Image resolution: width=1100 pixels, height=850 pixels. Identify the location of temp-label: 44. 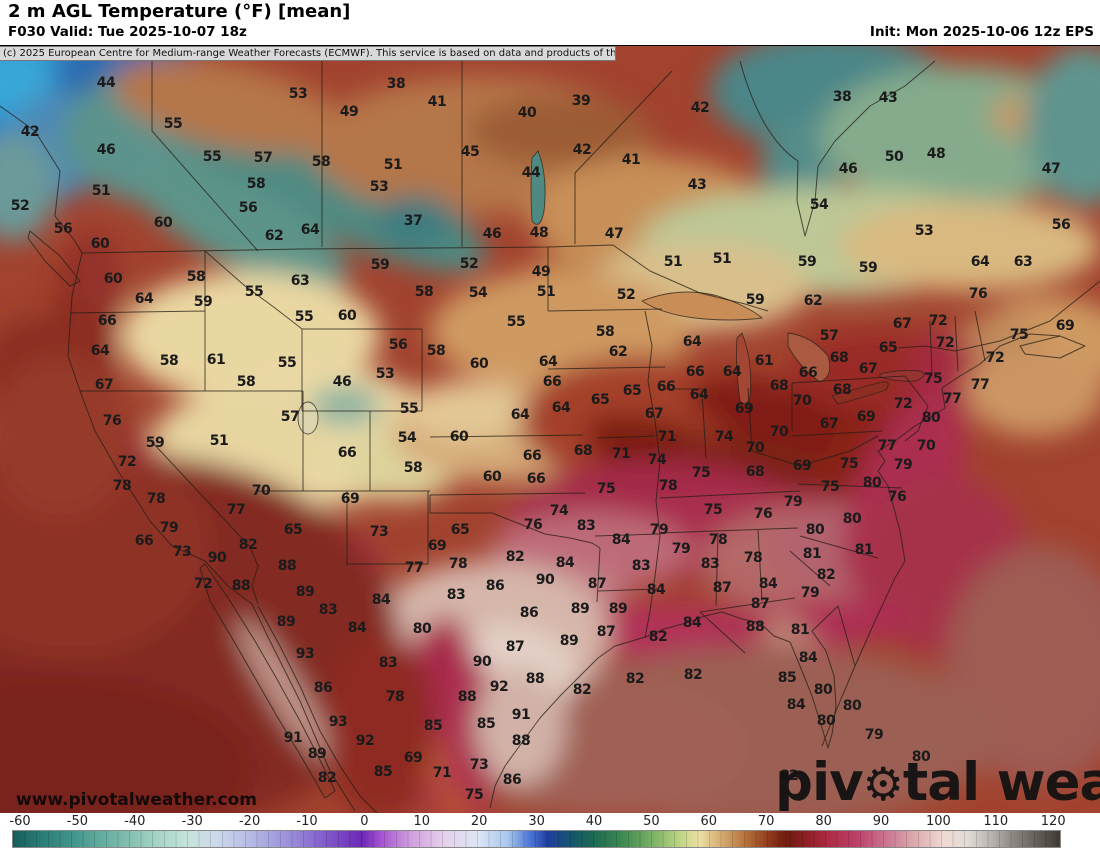
(106, 83).